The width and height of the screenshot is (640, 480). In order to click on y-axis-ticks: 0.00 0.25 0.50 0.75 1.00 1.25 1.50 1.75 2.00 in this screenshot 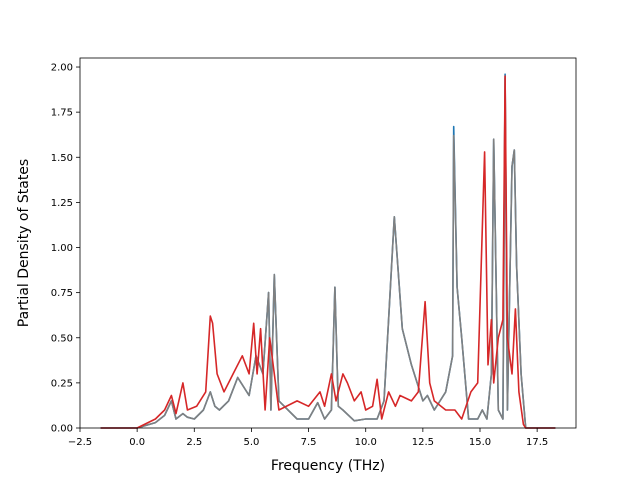, I will do `click(65, 249)`.